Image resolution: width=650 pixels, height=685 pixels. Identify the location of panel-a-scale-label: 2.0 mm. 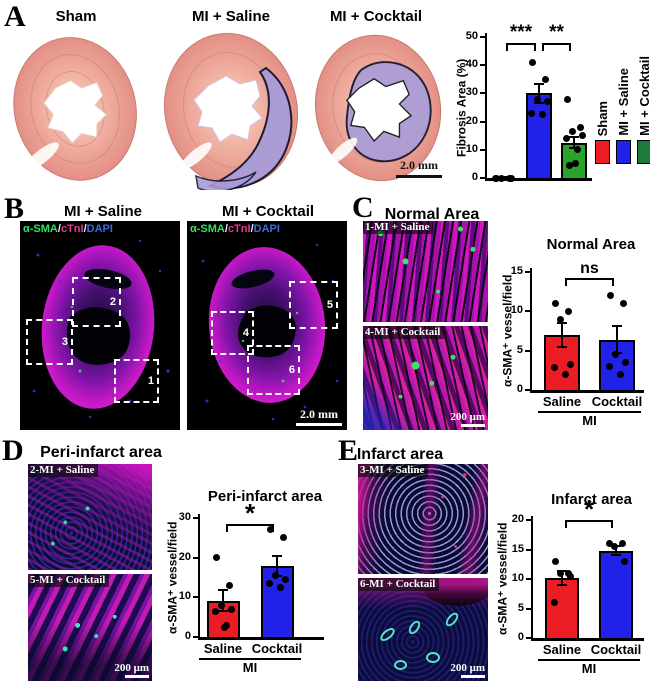
(419, 165).